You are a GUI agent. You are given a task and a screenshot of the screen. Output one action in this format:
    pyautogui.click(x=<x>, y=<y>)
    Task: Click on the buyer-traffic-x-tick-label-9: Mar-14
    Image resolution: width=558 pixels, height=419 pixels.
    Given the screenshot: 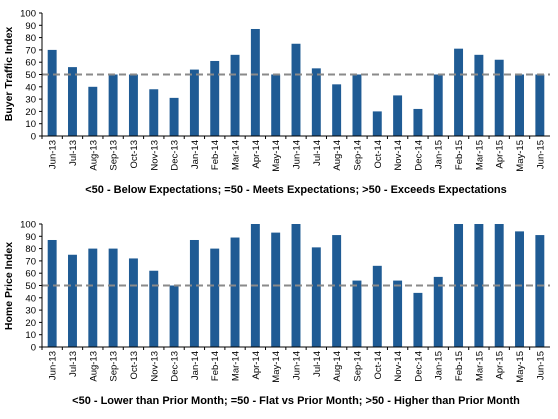 What is the action you would take?
    pyautogui.click(x=236, y=155)
    